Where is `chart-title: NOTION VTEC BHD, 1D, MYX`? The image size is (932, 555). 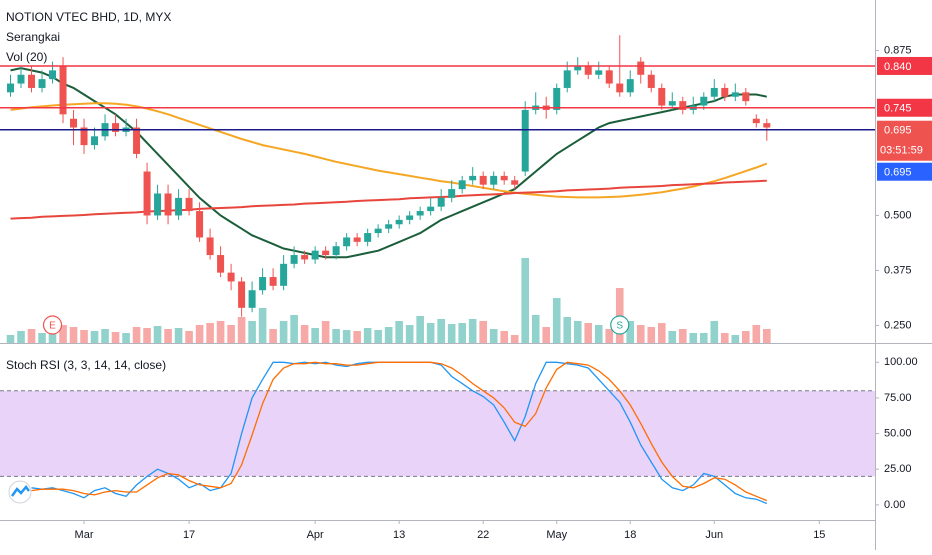
chart-title: NOTION VTEC BHD, 1D, MYX is located at coordinates (88, 17).